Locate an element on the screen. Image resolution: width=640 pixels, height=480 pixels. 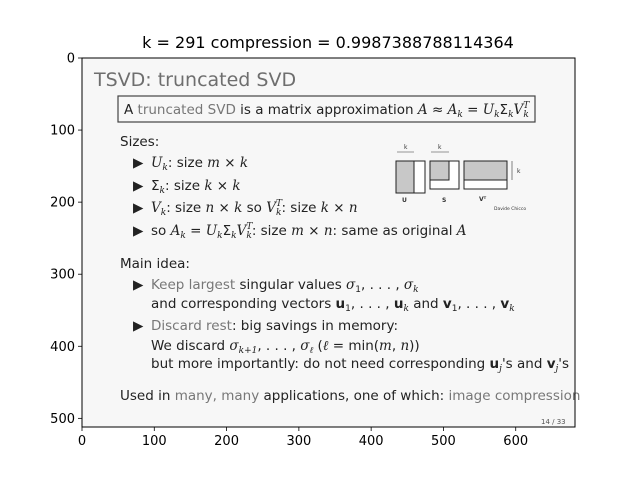
y-tick-label: 200 is located at coordinates (62, 203).